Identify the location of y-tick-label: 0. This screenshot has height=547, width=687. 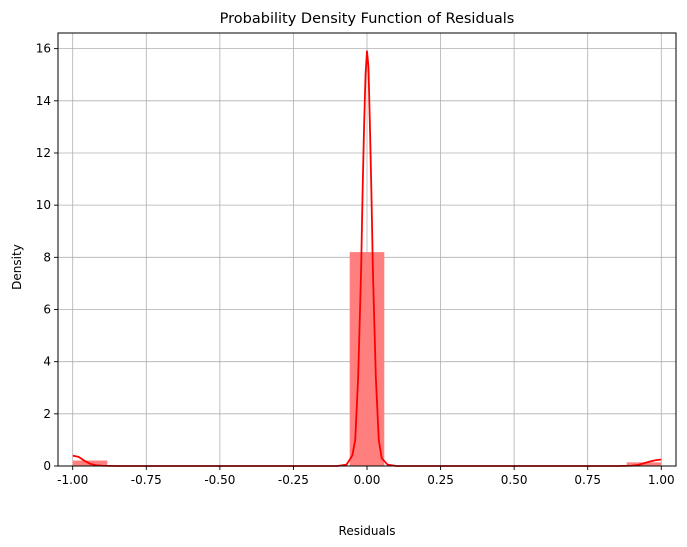
(47, 466).